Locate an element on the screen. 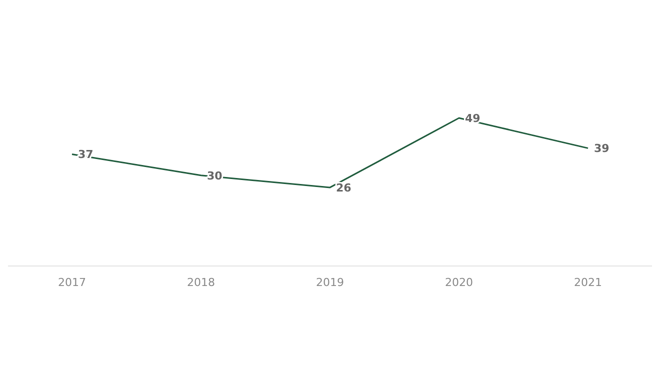 This screenshot has width=660, height=372. x-tick-label: 2019 is located at coordinates (330, 282).